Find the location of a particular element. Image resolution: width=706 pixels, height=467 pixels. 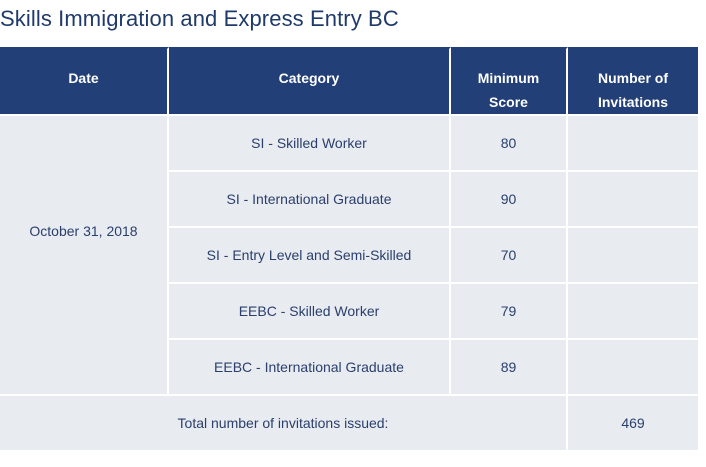

total-label: Total number of invitations issued: is located at coordinates (284, 422).